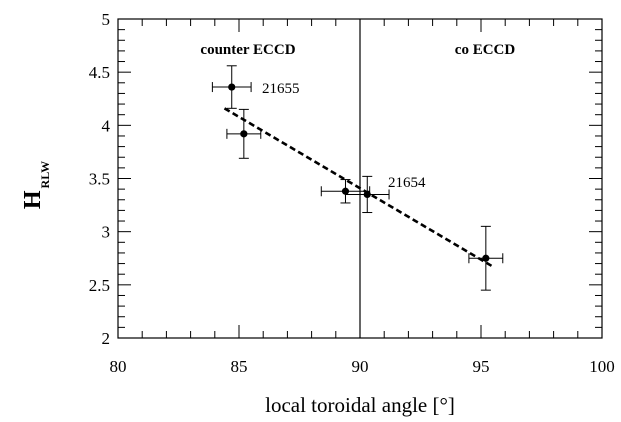 This screenshot has height=422, width=621. I want to click on shot-21655-label: 21655, so click(281, 89).